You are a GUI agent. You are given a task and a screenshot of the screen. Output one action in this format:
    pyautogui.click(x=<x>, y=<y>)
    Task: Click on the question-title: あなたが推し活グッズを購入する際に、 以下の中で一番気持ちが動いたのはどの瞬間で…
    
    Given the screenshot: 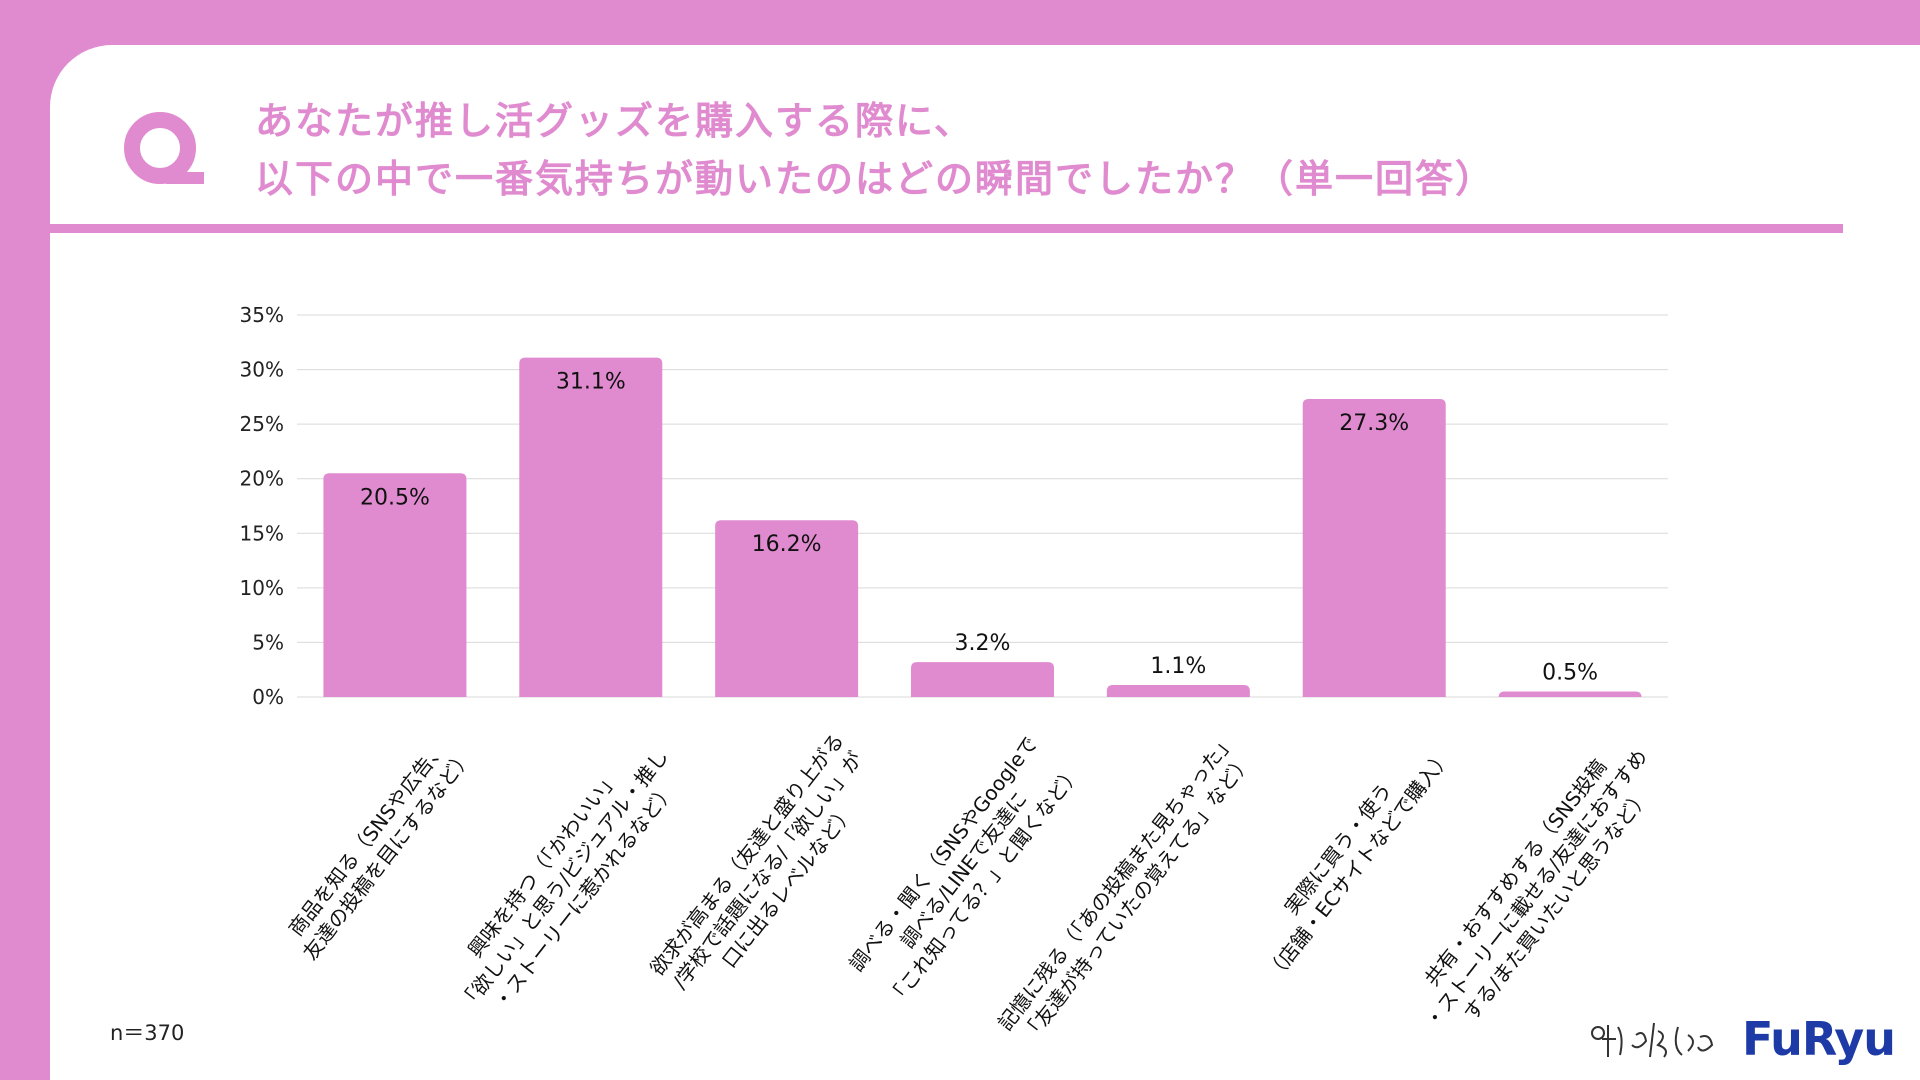 What is the action you would take?
    pyautogui.click(x=875, y=150)
    